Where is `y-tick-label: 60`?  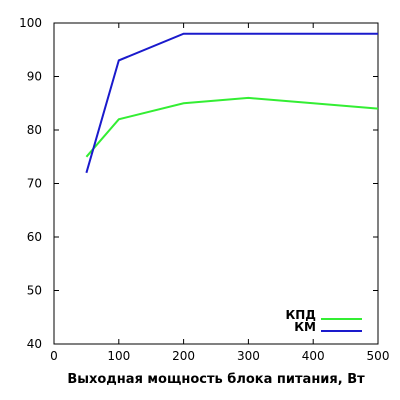 y-tick-label: 60 is located at coordinates (34, 237).